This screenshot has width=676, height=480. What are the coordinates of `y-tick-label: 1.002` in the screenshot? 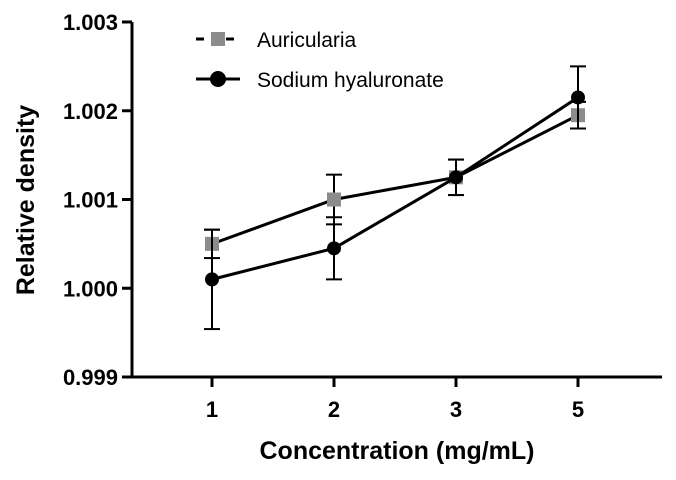 It's located at (90, 111).